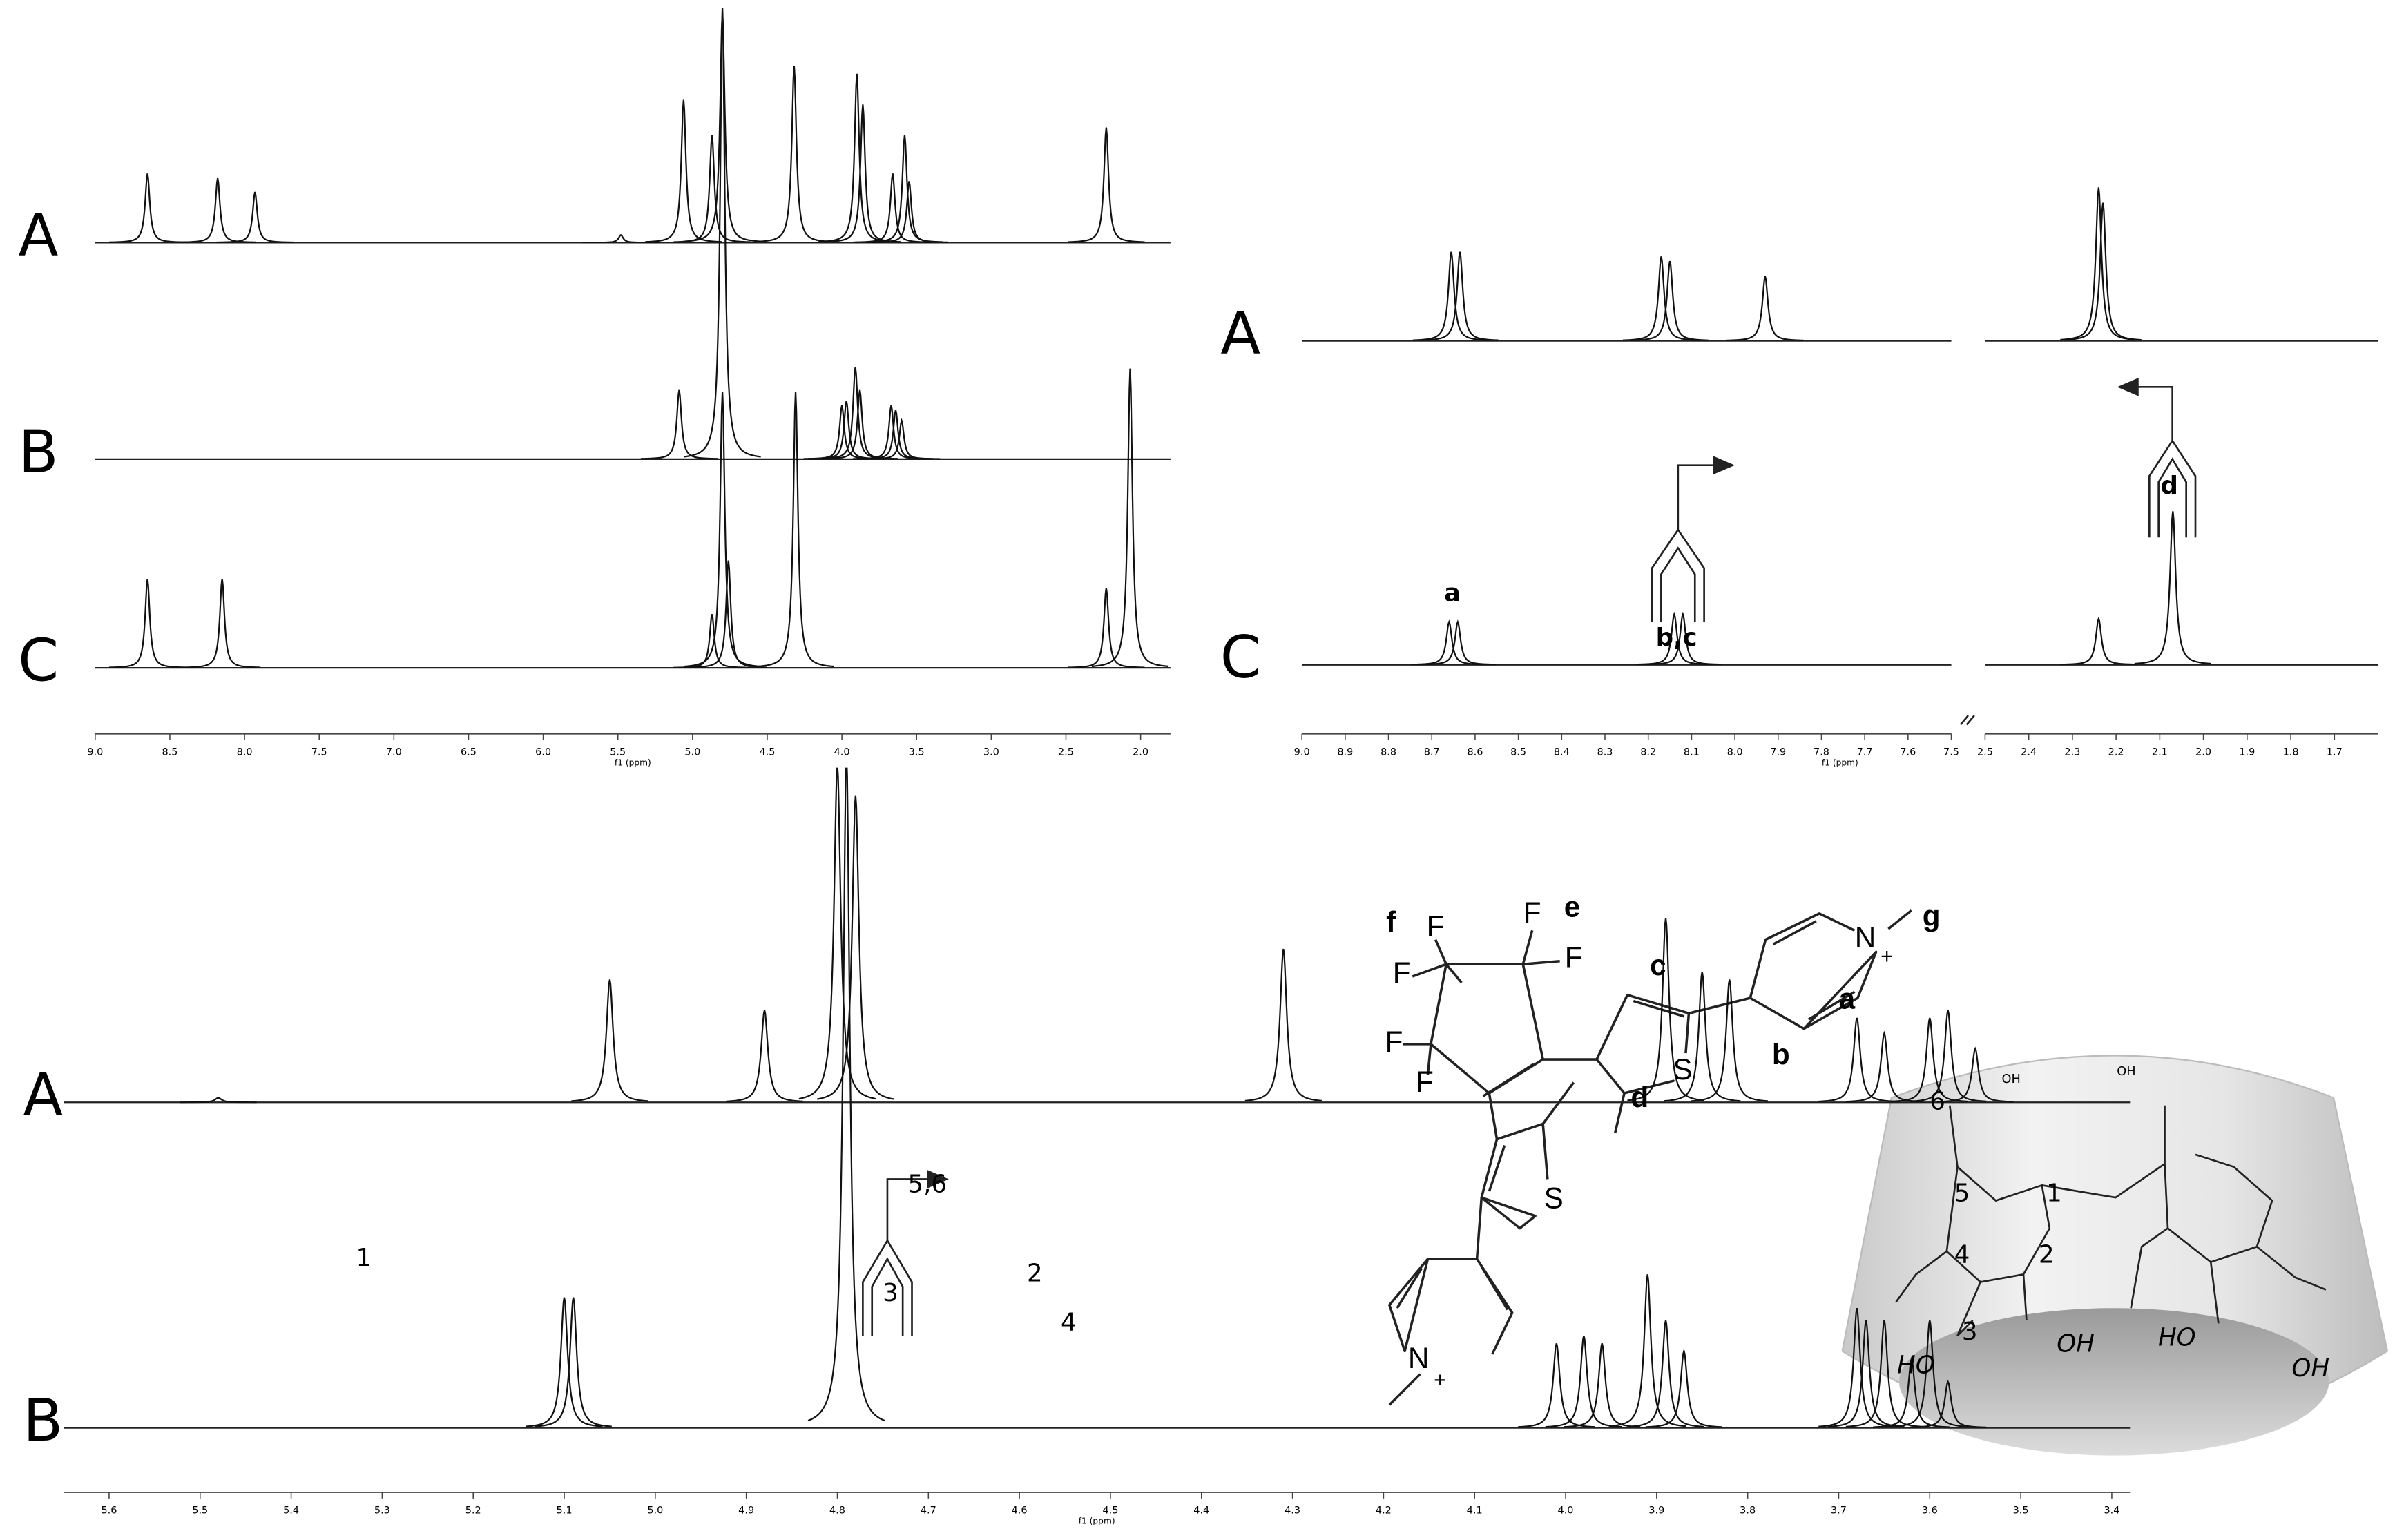 The width and height of the screenshot is (2395, 1540). Describe the element at coordinates (692, 752) in the screenshot. I see `x-tick-label: 5.0` at that location.